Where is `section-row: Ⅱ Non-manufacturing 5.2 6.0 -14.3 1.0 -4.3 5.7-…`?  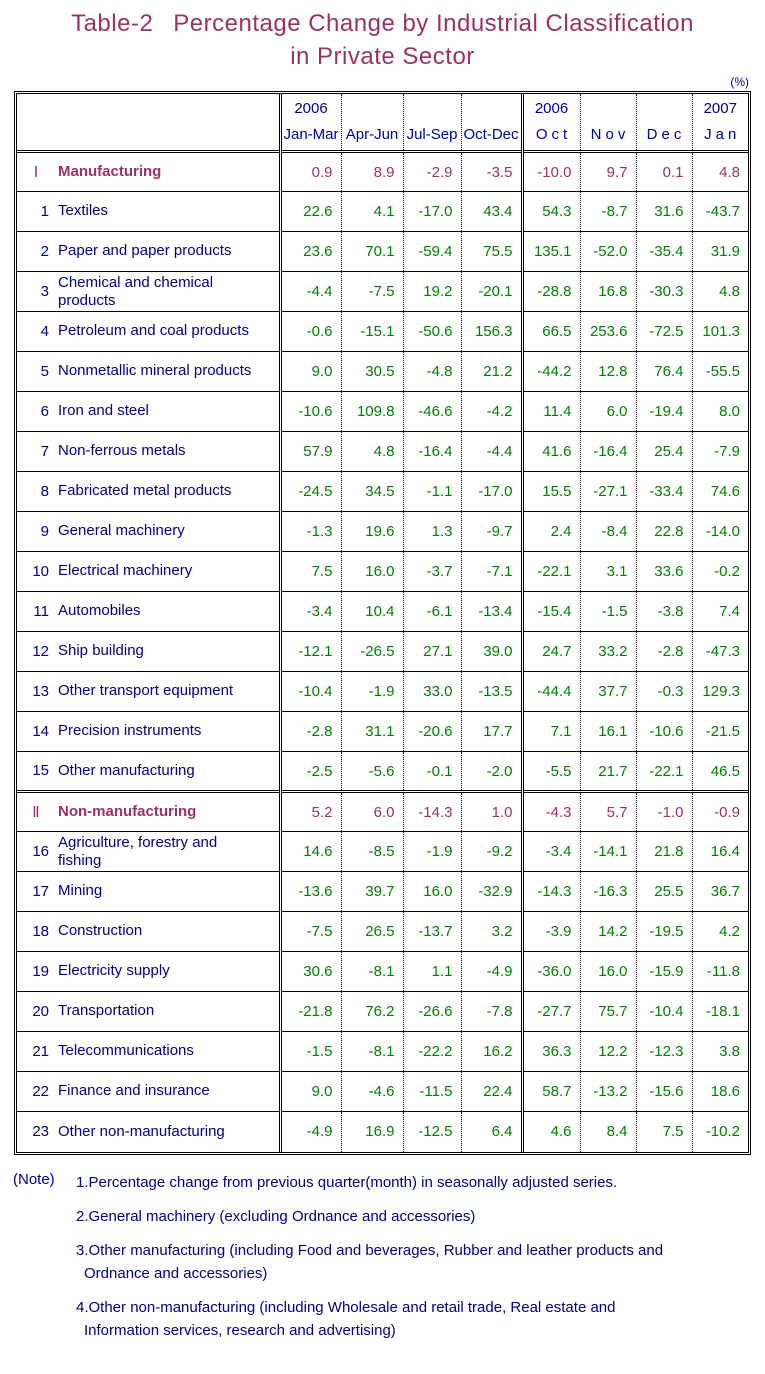
section-row: Ⅱ Non-manufacturing 5.2 6.0 -14.3 1.0 -4.3 5.7-… is located at coordinates (382, 811).